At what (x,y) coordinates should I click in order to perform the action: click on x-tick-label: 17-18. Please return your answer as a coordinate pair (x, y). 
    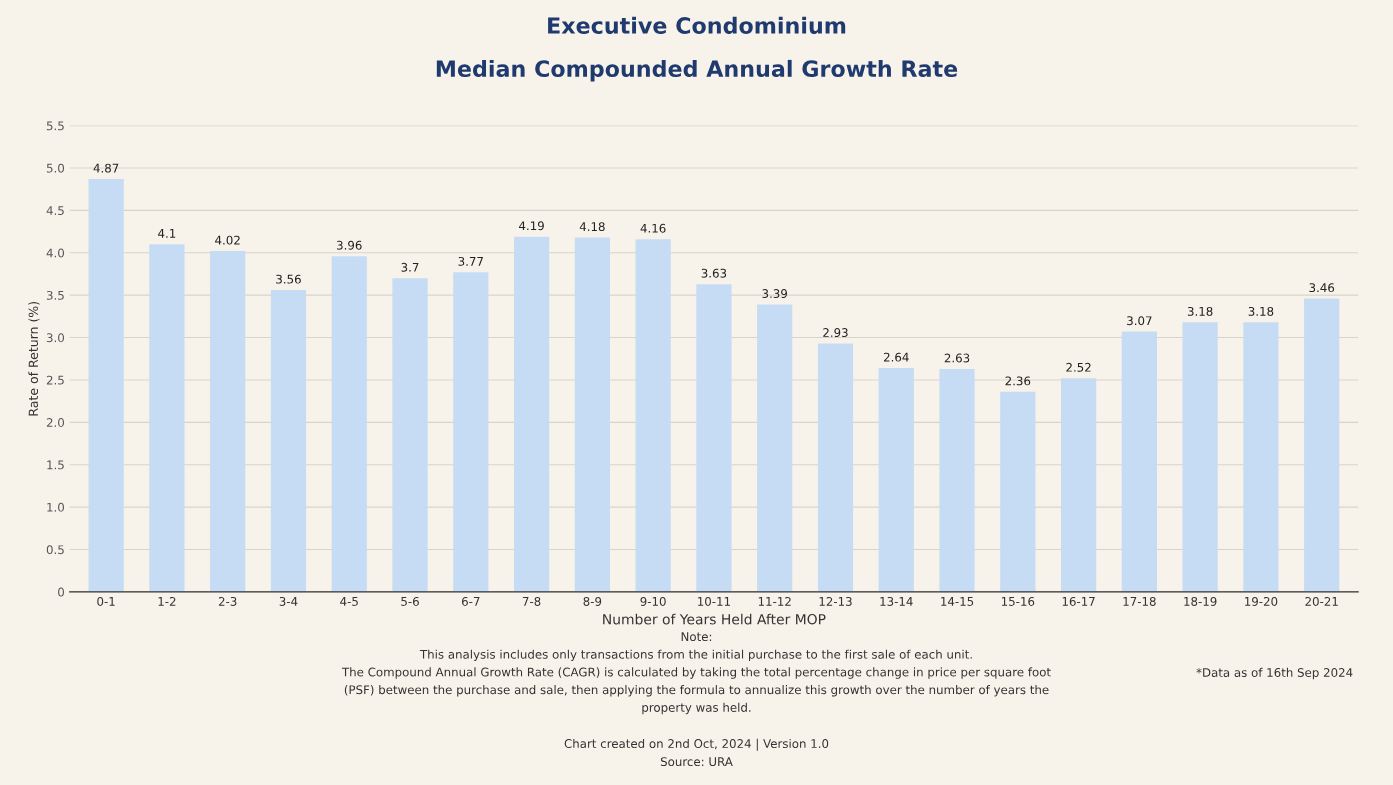
    Looking at the image, I should click on (1139, 601).